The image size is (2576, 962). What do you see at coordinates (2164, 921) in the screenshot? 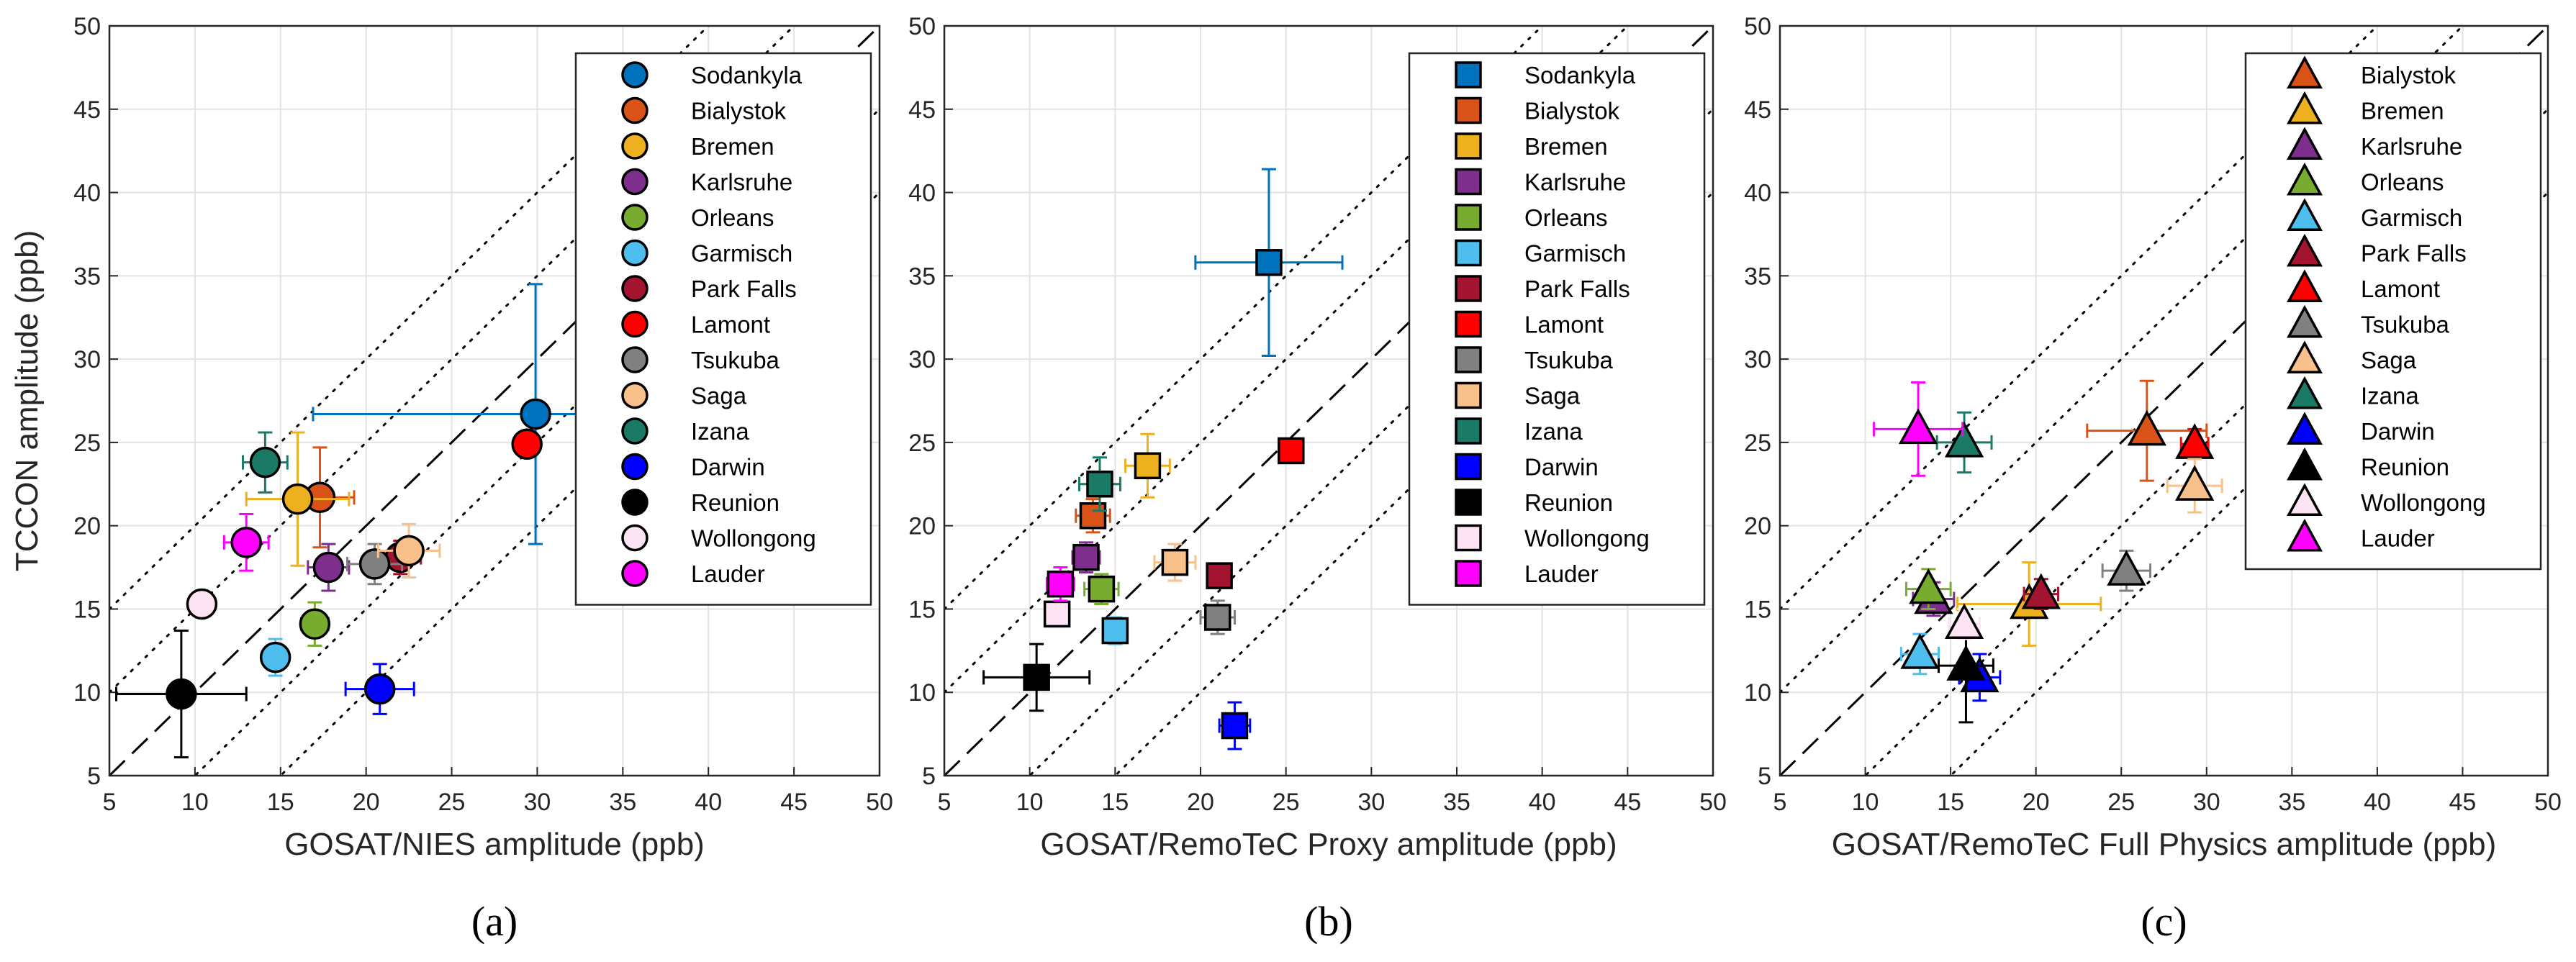
I see `panel-label: (c)` at bounding box center [2164, 921].